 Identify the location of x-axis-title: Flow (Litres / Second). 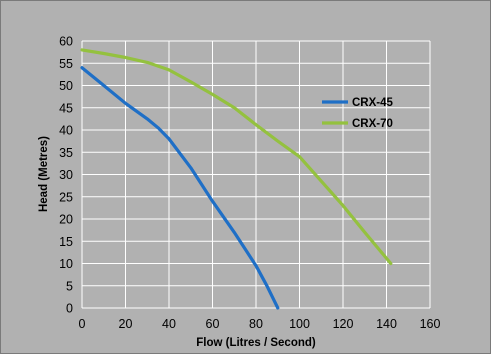
(256, 343).